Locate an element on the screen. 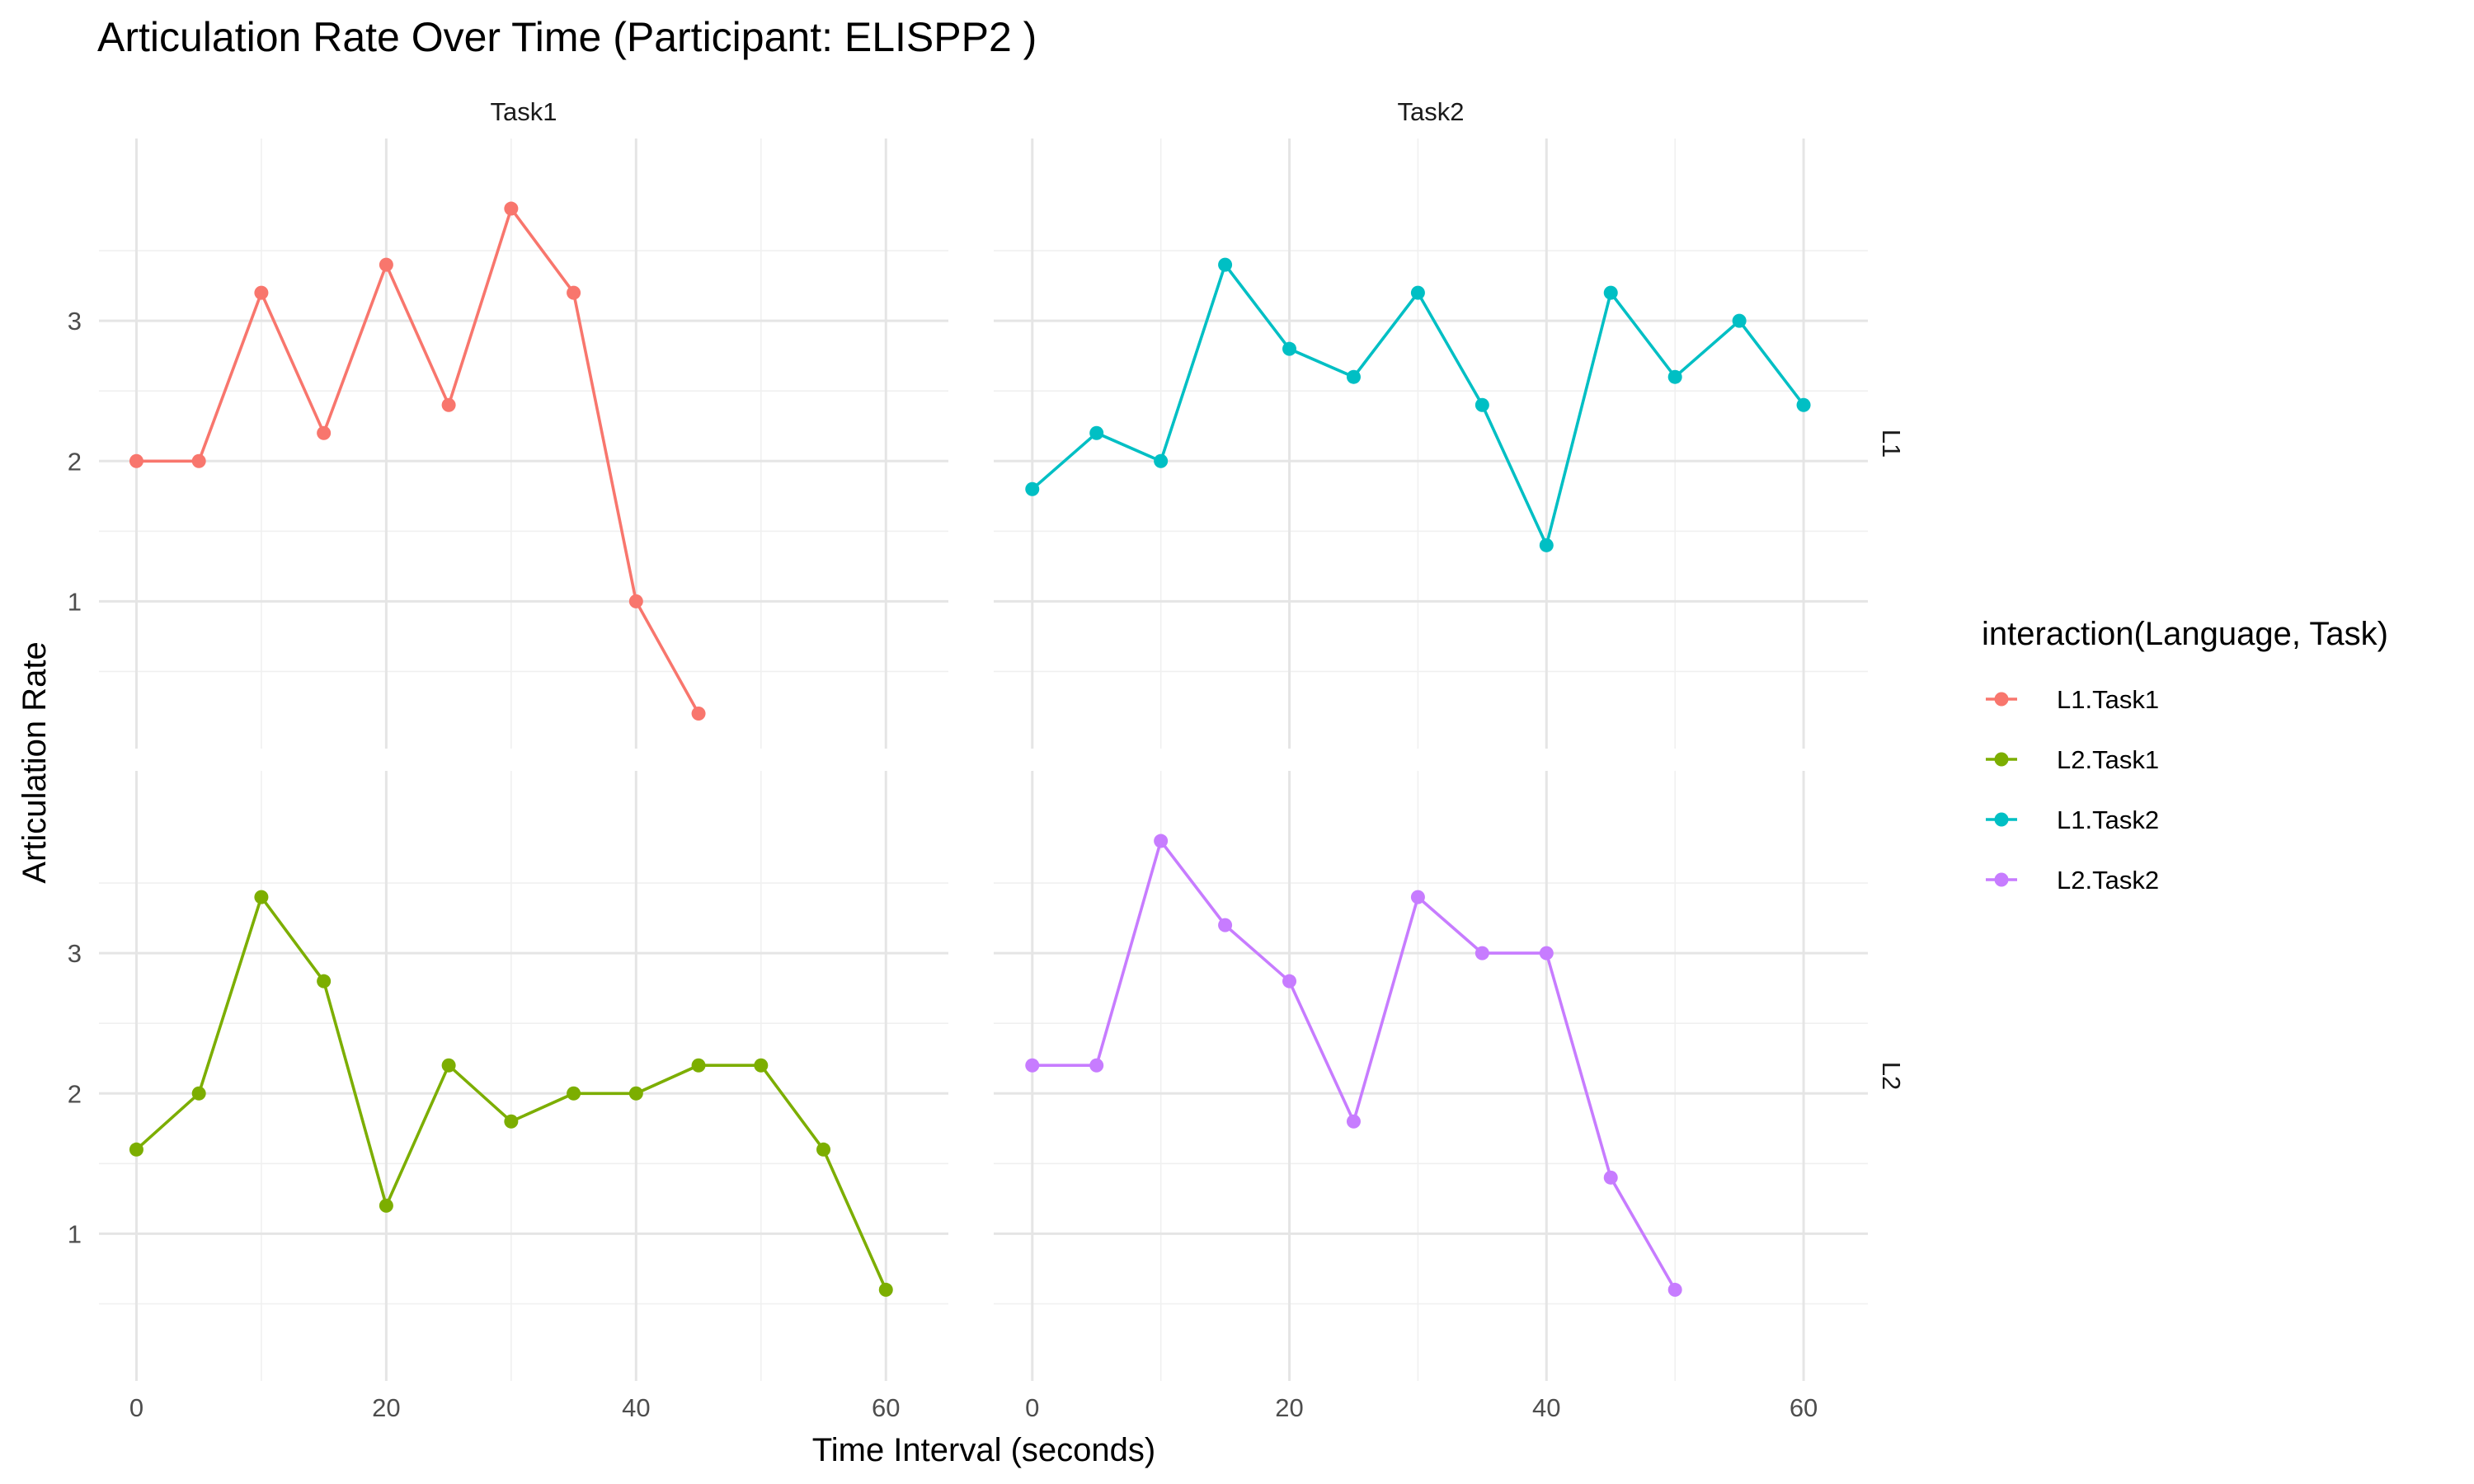 The image size is (2474, 1484). y-axis-title: Articulation Rate is located at coordinates (34, 762).